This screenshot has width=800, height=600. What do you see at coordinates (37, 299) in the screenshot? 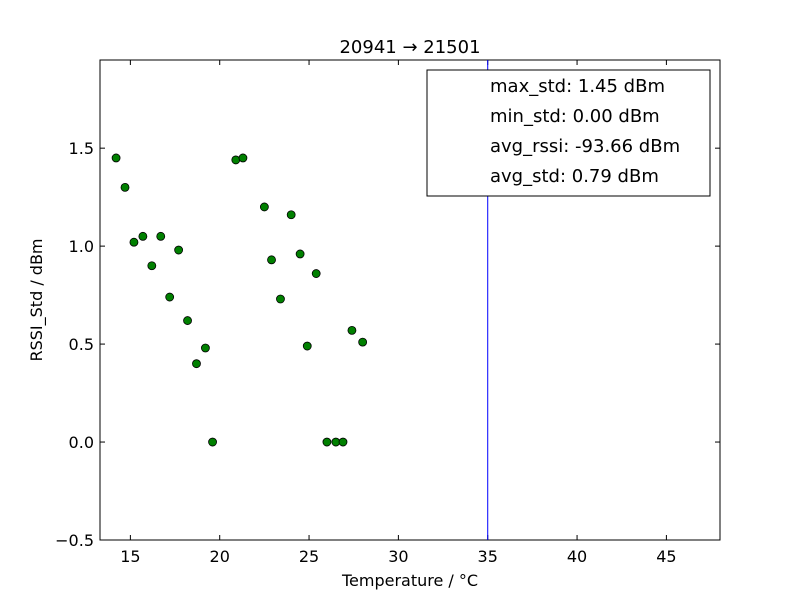
I see `y-axis-label: RSSI_Std / dBm` at bounding box center [37, 299].